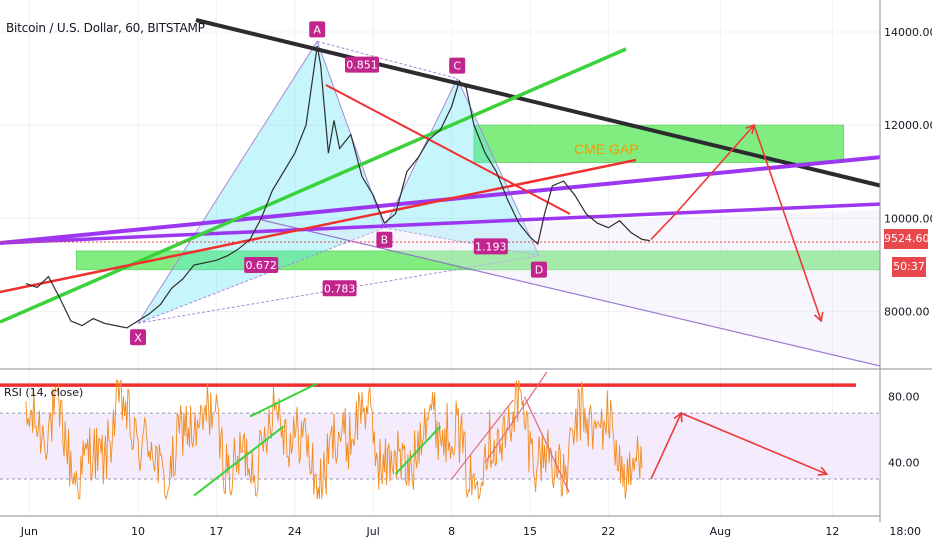 The height and width of the screenshot is (550, 932). What do you see at coordinates (909, 267) in the screenshot?
I see `bar-countdown-tag: 50:37` at bounding box center [909, 267].